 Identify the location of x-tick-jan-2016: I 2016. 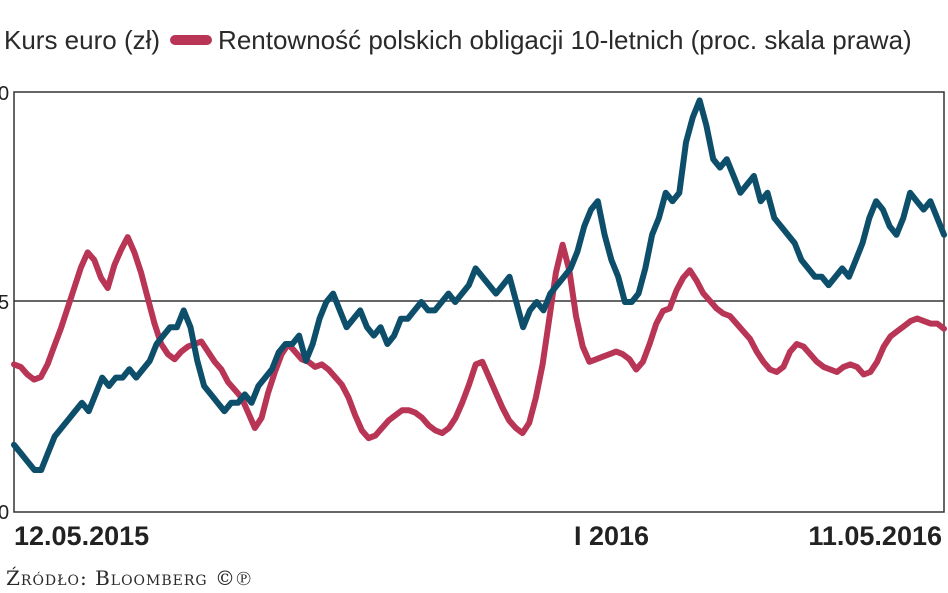
(611, 536).